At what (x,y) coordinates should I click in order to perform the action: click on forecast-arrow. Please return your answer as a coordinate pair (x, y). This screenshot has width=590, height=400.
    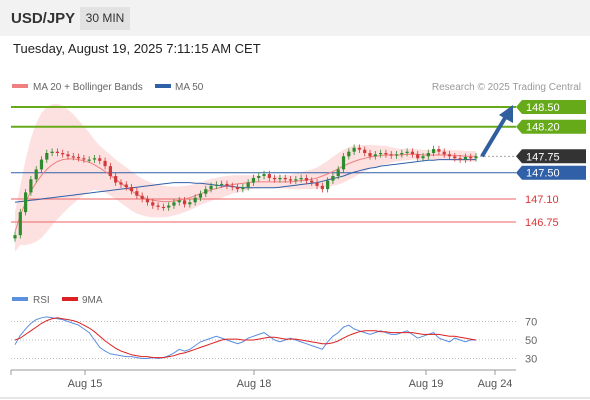
    Looking at the image, I should click on (496, 131).